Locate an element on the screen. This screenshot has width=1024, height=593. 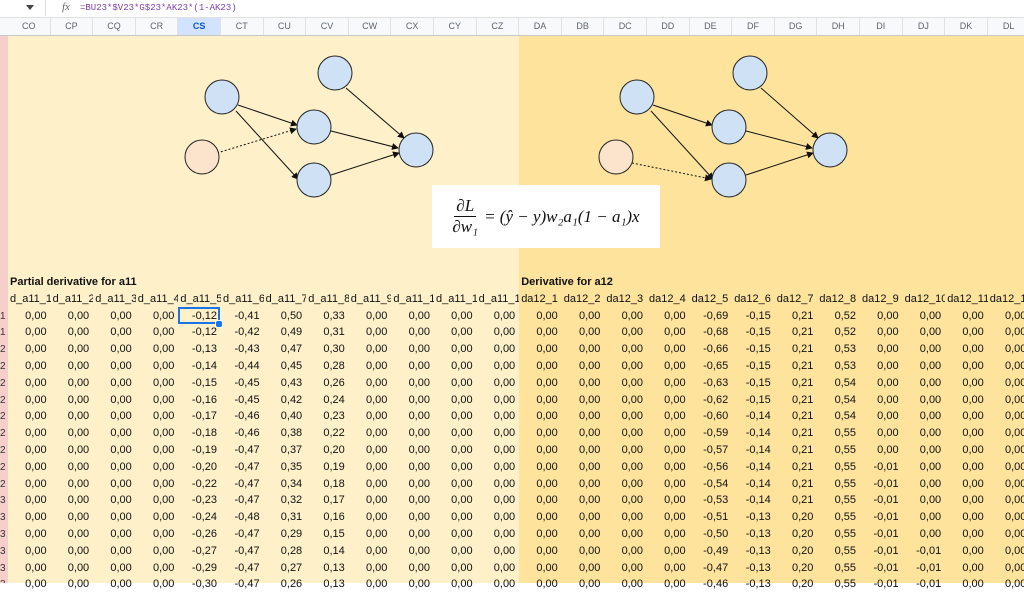
cell: 0,24 is located at coordinates (334, 399).